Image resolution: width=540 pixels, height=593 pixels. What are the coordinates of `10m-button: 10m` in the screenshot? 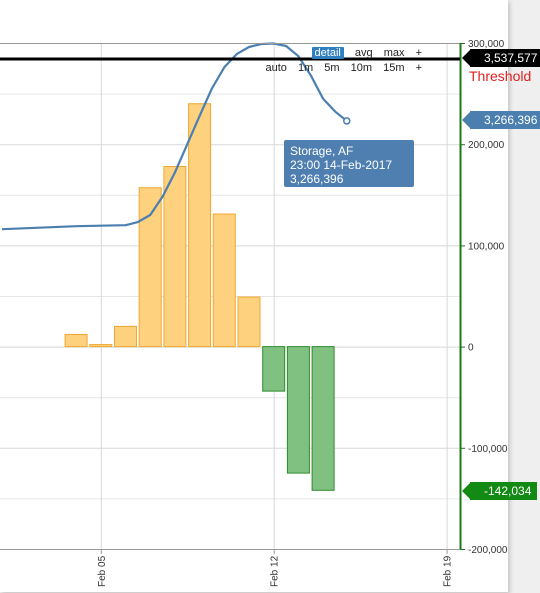 It's located at (361, 68).